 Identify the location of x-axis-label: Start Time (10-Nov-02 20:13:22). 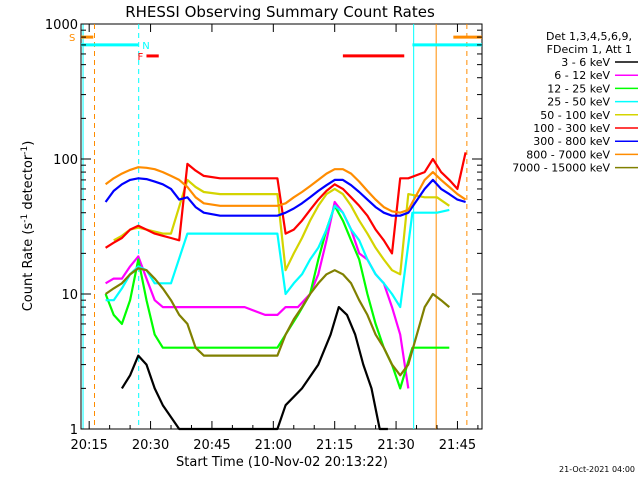
(282, 462).